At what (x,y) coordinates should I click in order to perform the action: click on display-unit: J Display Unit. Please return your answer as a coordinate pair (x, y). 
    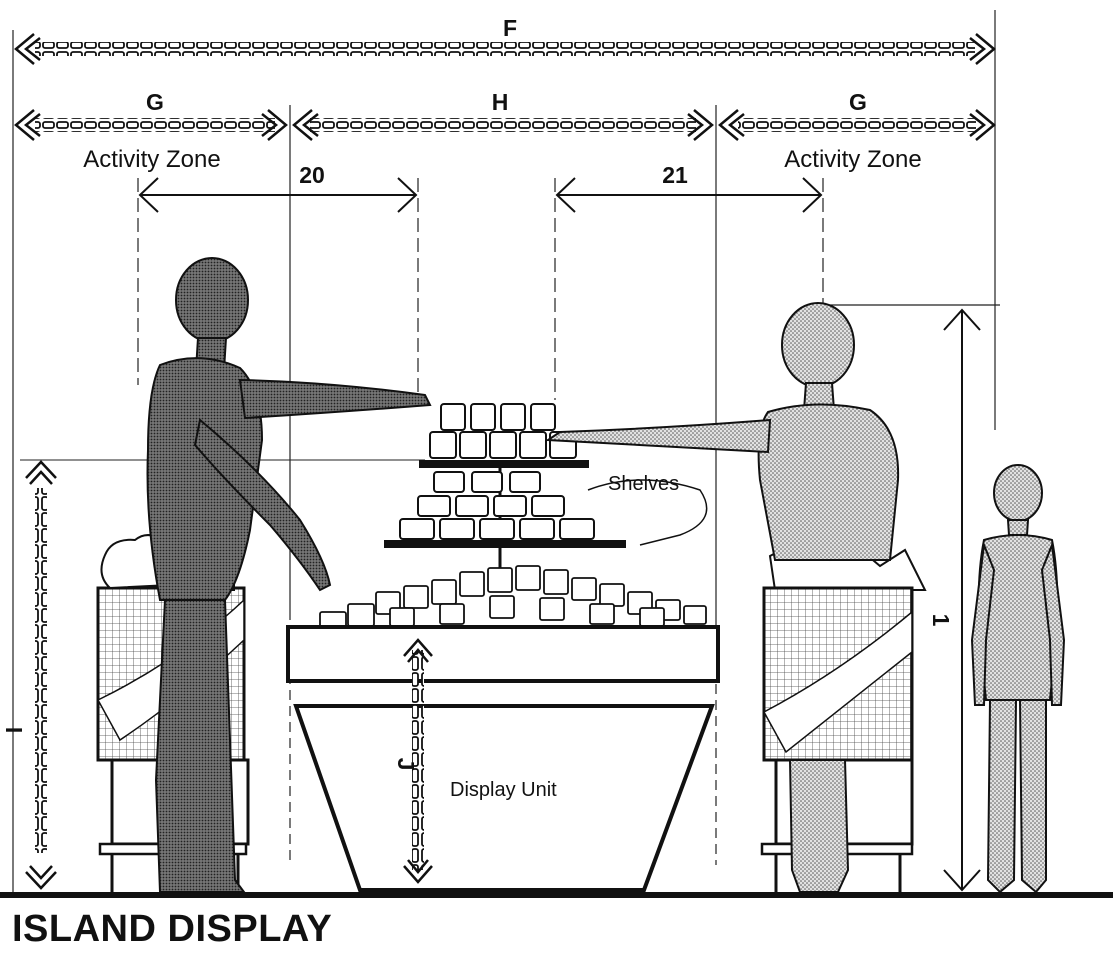
    Looking at the image, I should click on (503, 728).